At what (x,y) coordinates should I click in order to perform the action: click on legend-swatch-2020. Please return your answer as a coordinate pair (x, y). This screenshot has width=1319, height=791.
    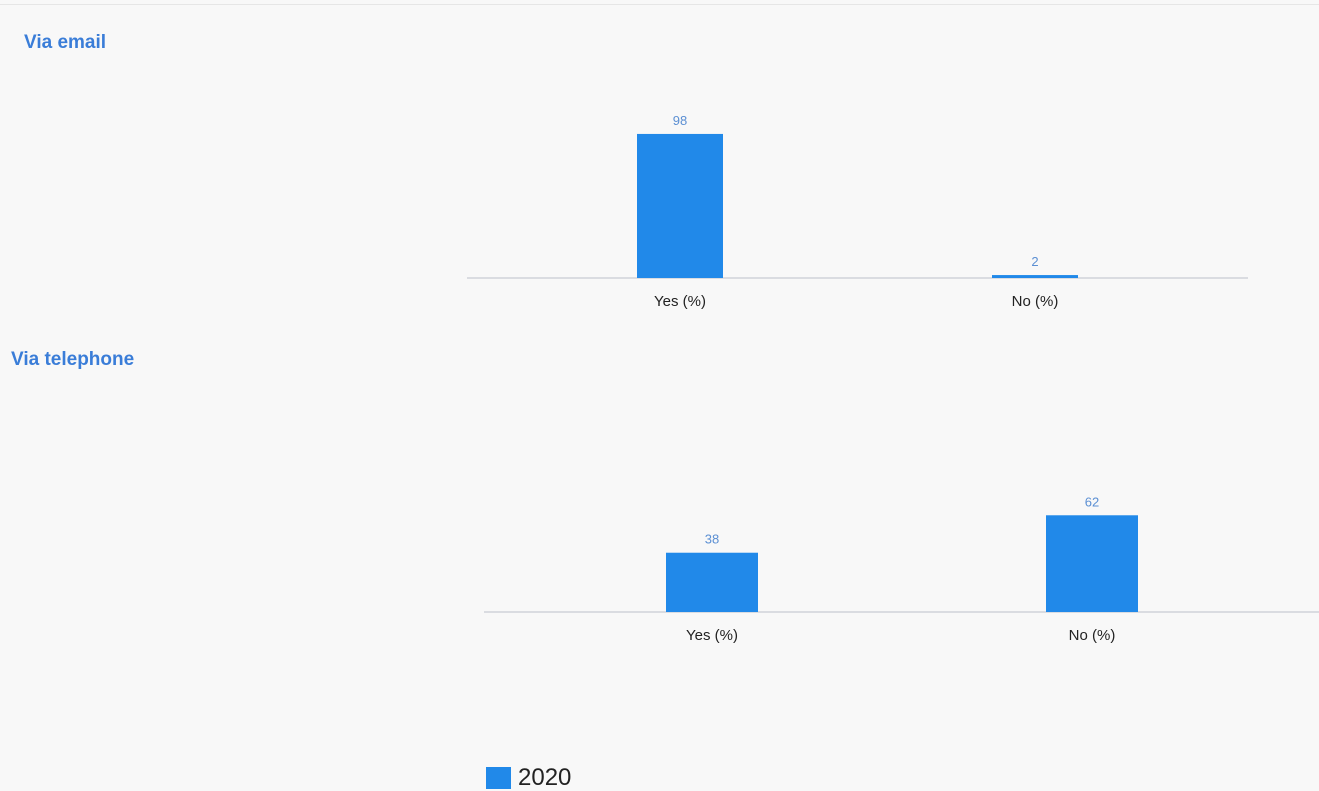
    Looking at the image, I should click on (498, 778).